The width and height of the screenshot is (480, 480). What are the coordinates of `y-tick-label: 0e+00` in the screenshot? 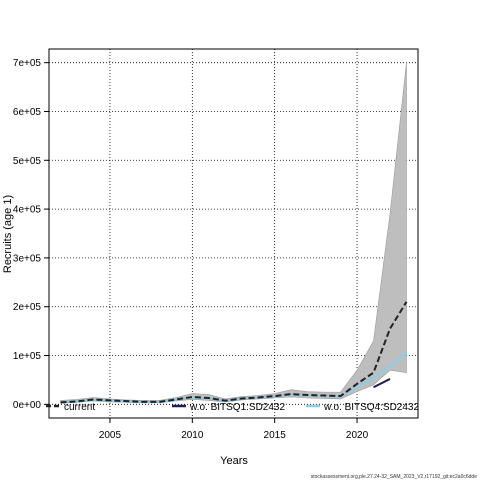 It's located at (27, 405).